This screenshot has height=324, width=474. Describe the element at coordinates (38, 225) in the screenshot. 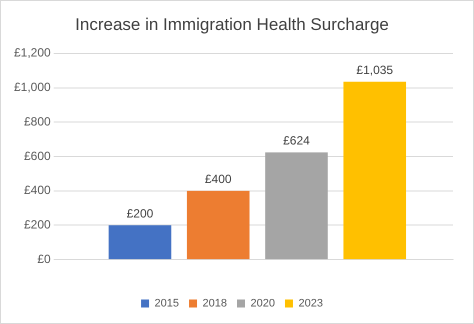

I see `y-tick-label: £200` at that location.